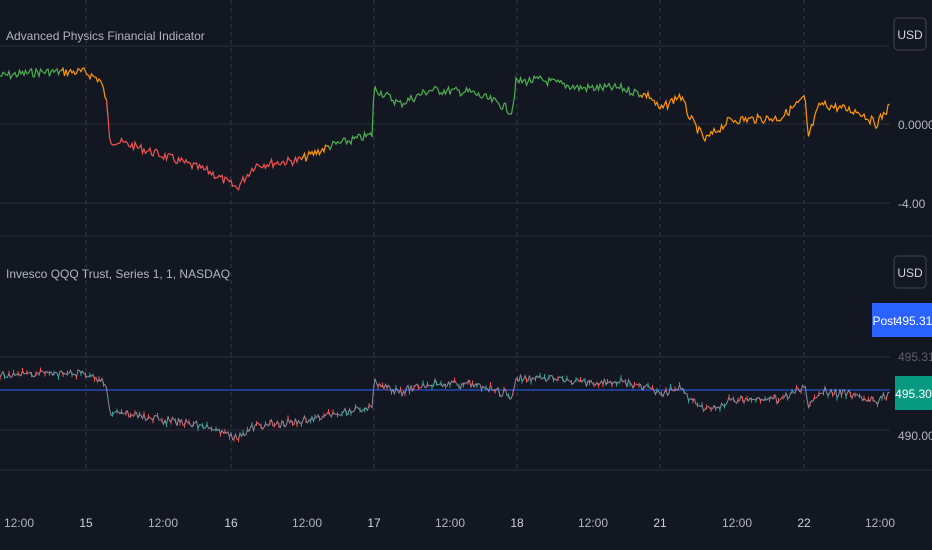 This screenshot has height=550, width=932. What do you see at coordinates (231, 523) in the screenshot?
I see `time-label-3: 16` at bounding box center [231, 523].